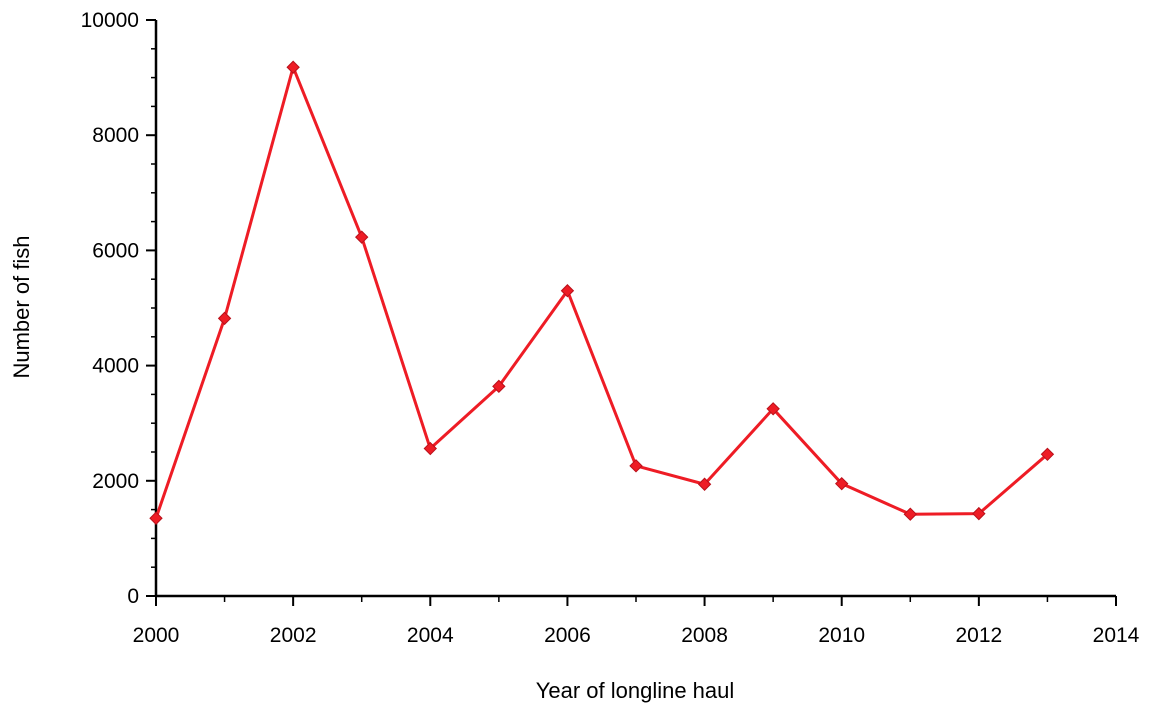 Image resolution: width=1154 pixels, height=709 pixels. I want to click on y-tick-label: 0, so click(133, 596).